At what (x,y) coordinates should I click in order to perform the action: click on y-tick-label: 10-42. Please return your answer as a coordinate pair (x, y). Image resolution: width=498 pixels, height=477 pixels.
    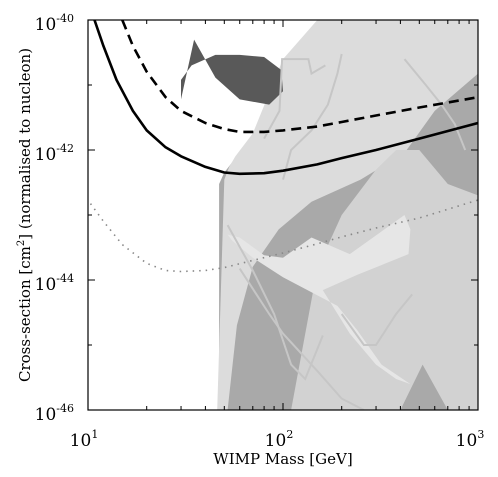
    Looking at the image, I should click on (54, 153).